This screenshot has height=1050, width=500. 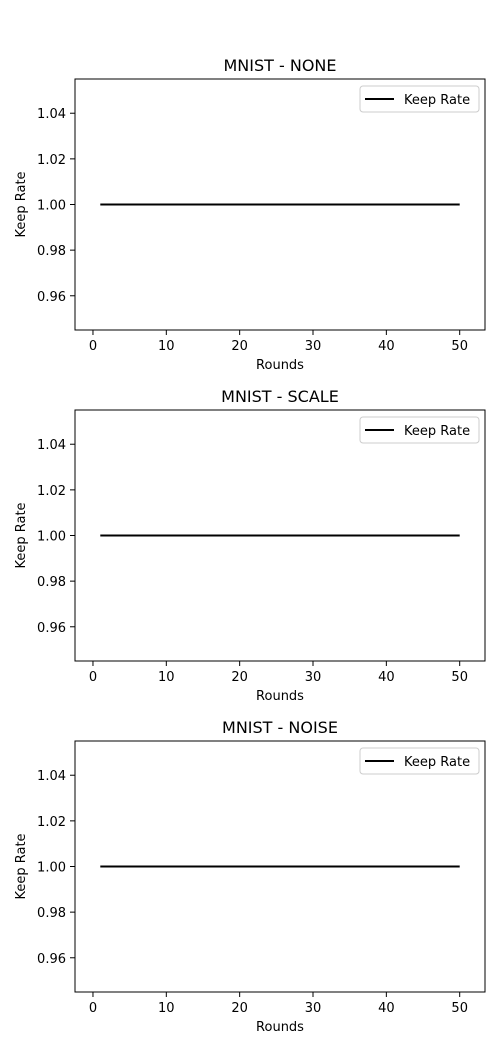 What do you see at coordinates (280, 727) in the screenshot?
I see `chart-title: MNIST - NOISE` at bounding box center [280, 727].